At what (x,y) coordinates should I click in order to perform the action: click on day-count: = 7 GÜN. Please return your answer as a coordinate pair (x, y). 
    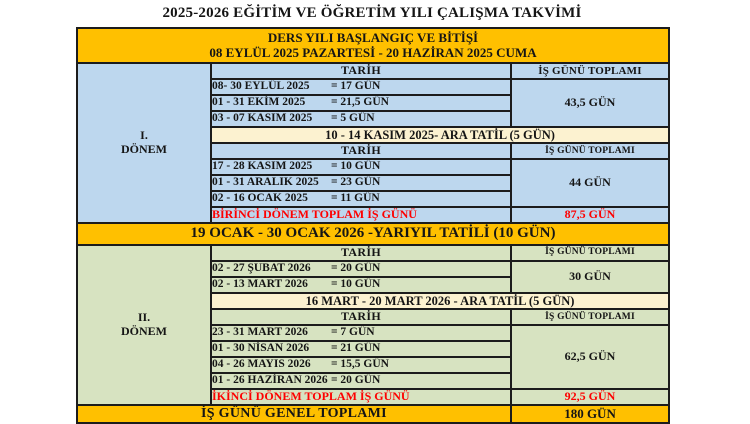
    Looking at the image, I should click on (353, 332).